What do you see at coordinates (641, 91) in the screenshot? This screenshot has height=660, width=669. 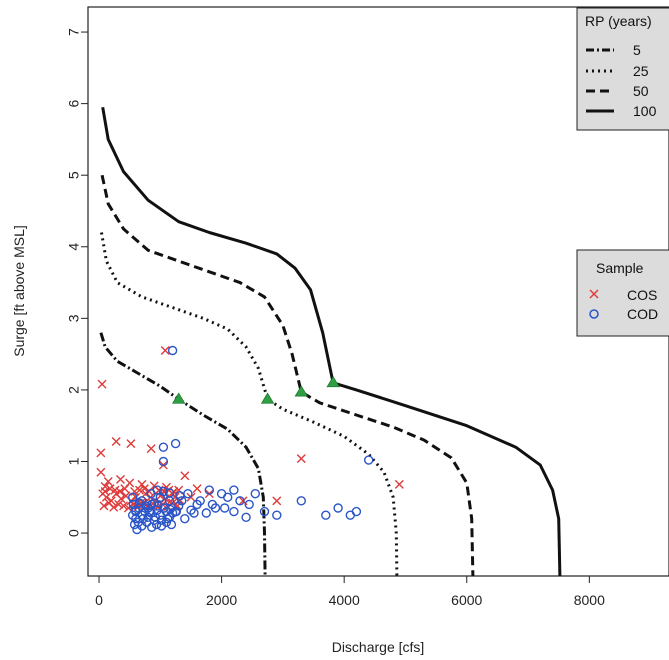 I see `legend-rp-50-label: 50` at bounding box center [641, 91].